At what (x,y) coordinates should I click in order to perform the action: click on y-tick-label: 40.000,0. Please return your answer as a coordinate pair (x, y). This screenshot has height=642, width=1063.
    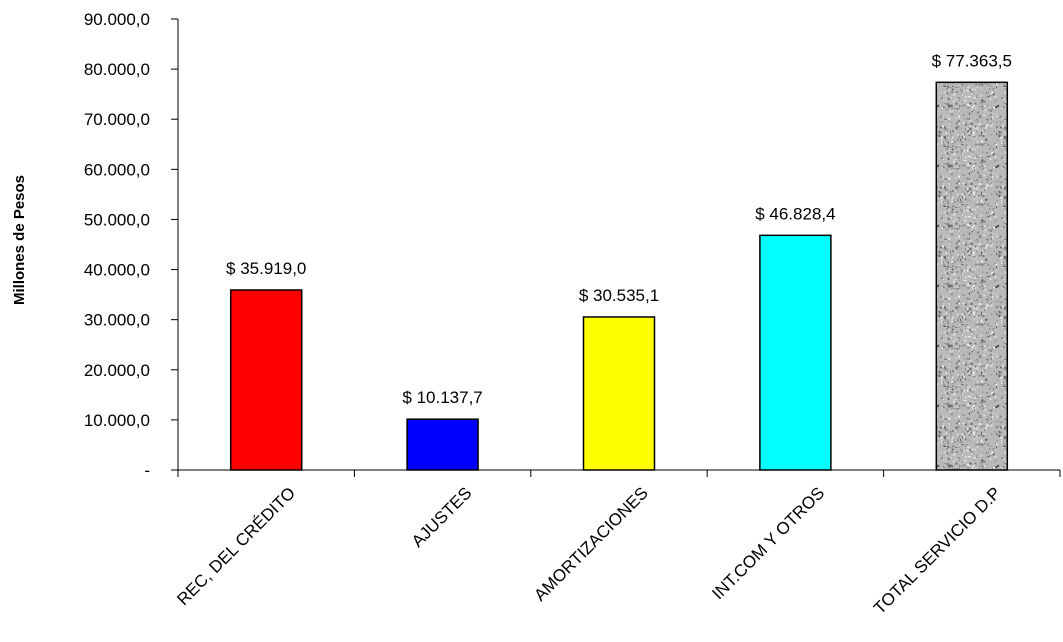
    Looking at the image, I should click on (117, 270).